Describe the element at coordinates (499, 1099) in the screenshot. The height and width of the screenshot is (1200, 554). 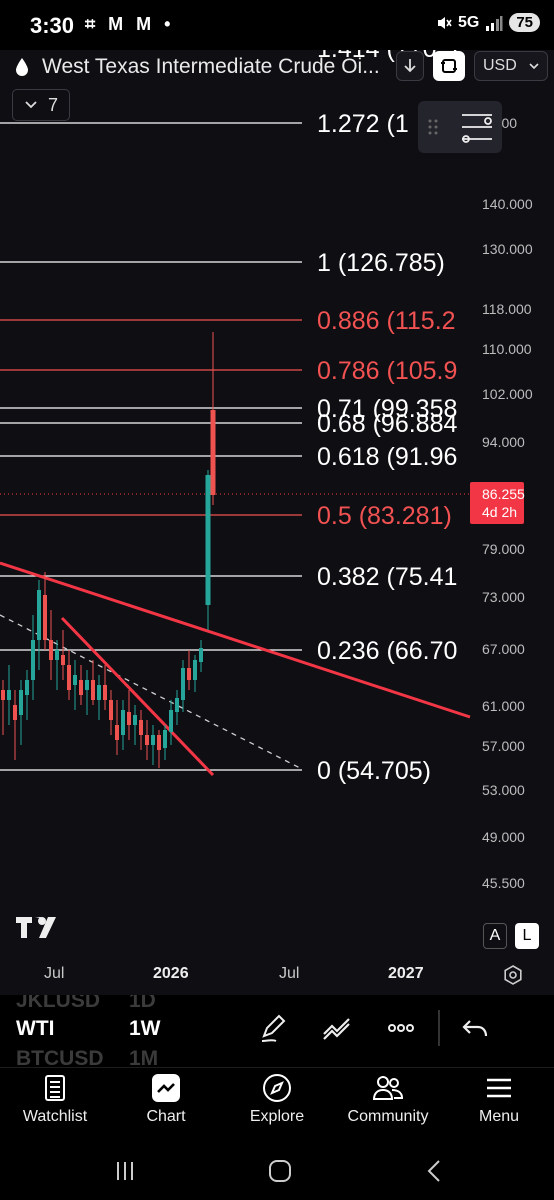
I see `nav-menu: Menu` at that location.